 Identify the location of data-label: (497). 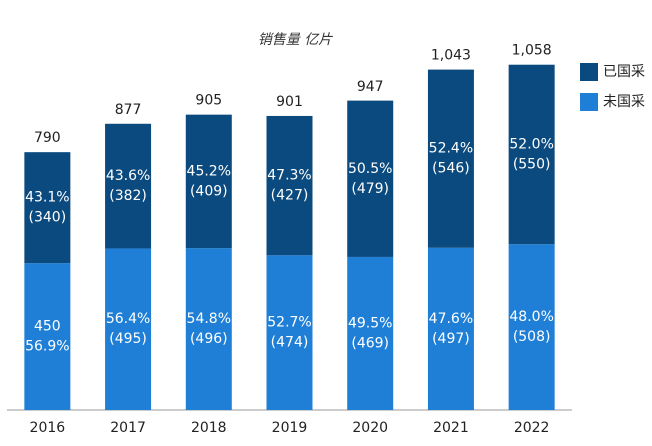
(451, 339).